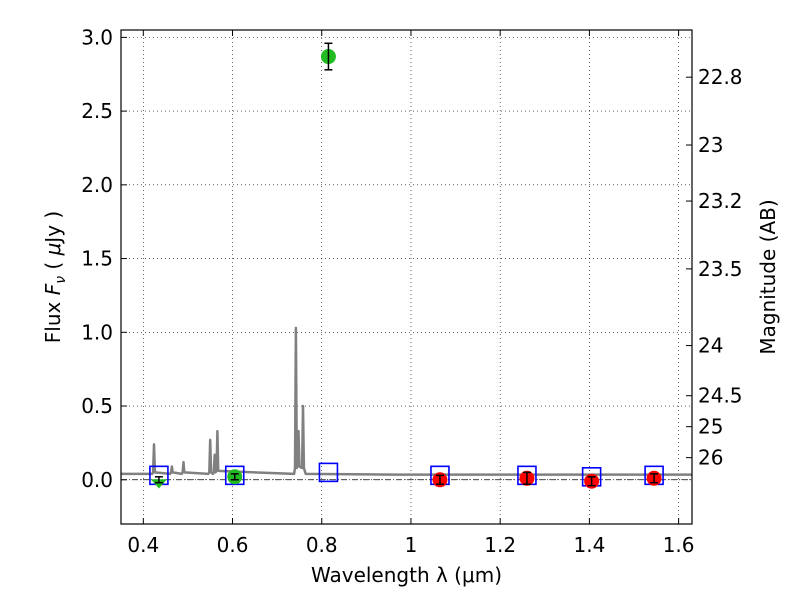 This screenshot has height=600, width=800. Describe the element at coordinates (720, 201) in the screenshot. I see `y2-tick-label: 23.2` at that location.